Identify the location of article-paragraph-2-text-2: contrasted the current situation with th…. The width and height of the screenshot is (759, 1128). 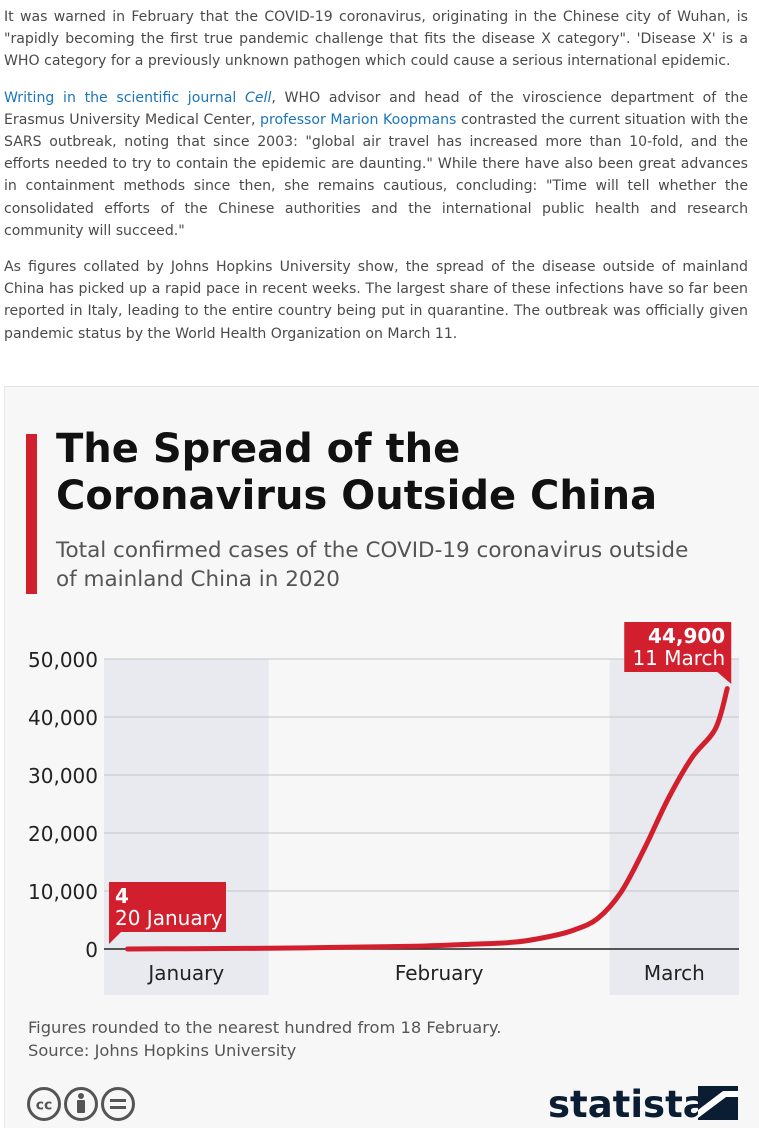
(376, 175).